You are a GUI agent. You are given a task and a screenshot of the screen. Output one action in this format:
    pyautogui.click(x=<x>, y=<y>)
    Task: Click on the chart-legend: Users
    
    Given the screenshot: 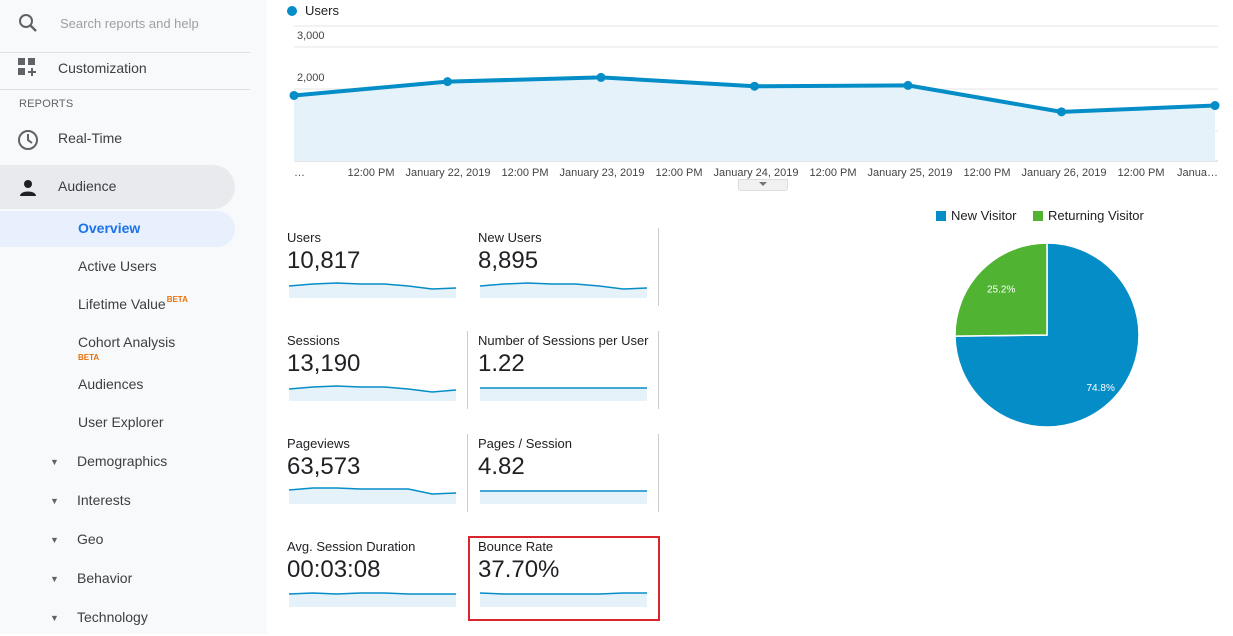 What is the action you would take?
    pyautogui.click(x=313, y=10)
    